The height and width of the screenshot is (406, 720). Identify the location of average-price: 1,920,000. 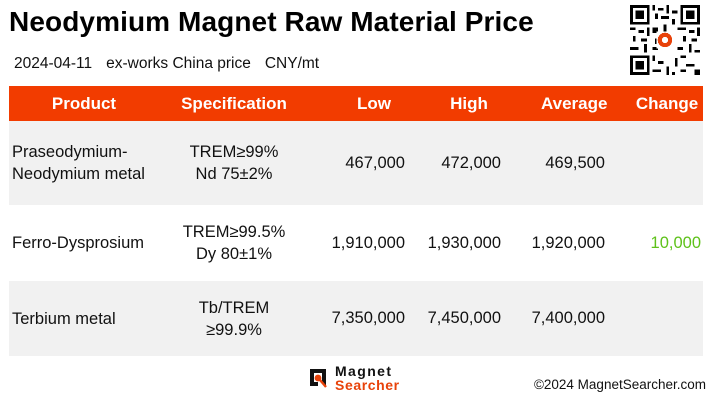
(568, 242).